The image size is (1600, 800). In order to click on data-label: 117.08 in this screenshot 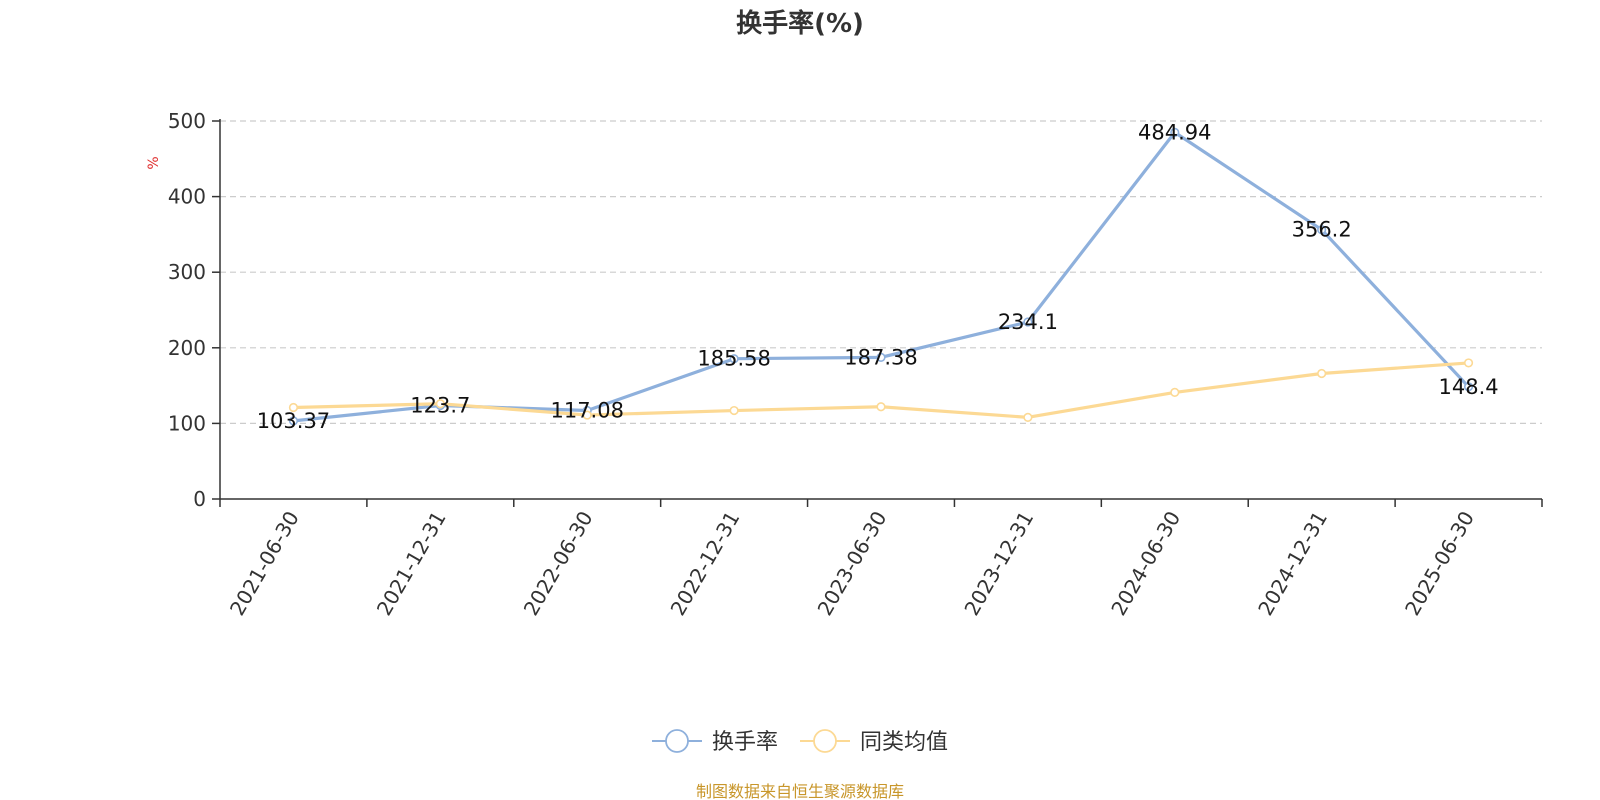, I will do `click(586, 410)`.